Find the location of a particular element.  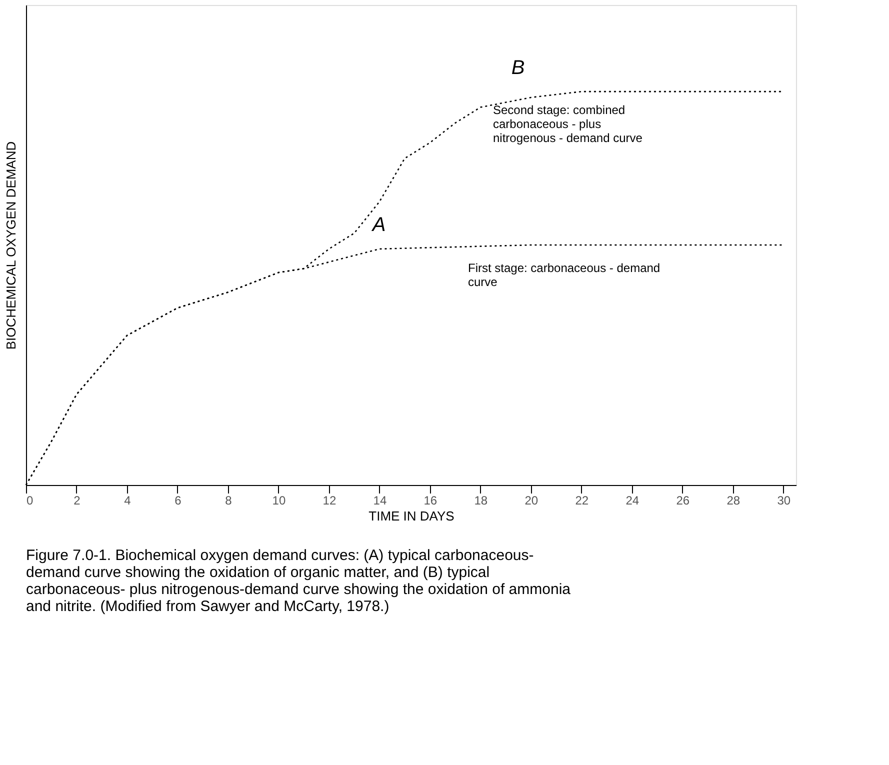

x-tick-label: 12 is located at coordinates (329, 501).